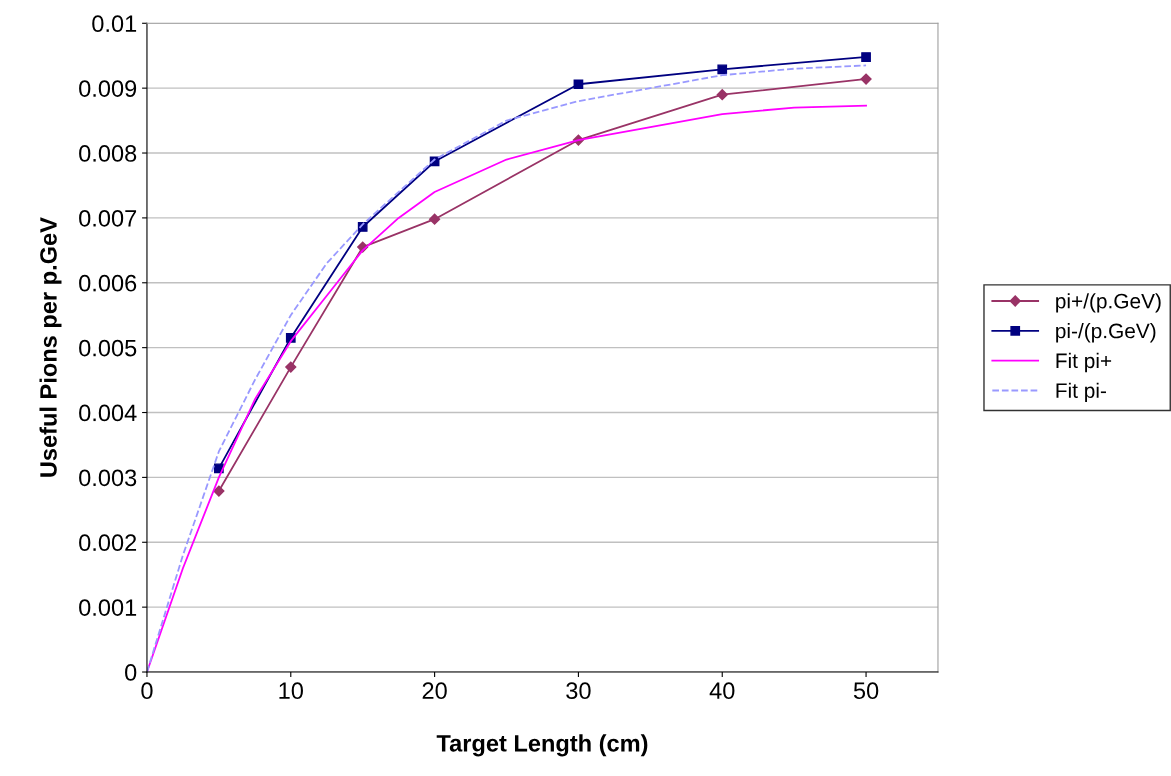 Image resolution: width=1171 pixels, height=776 pixels. What do you see at coordinates (578, 691) in the screenshot?
I see `x-tick-label: 30` at bounding box center [578, 691].